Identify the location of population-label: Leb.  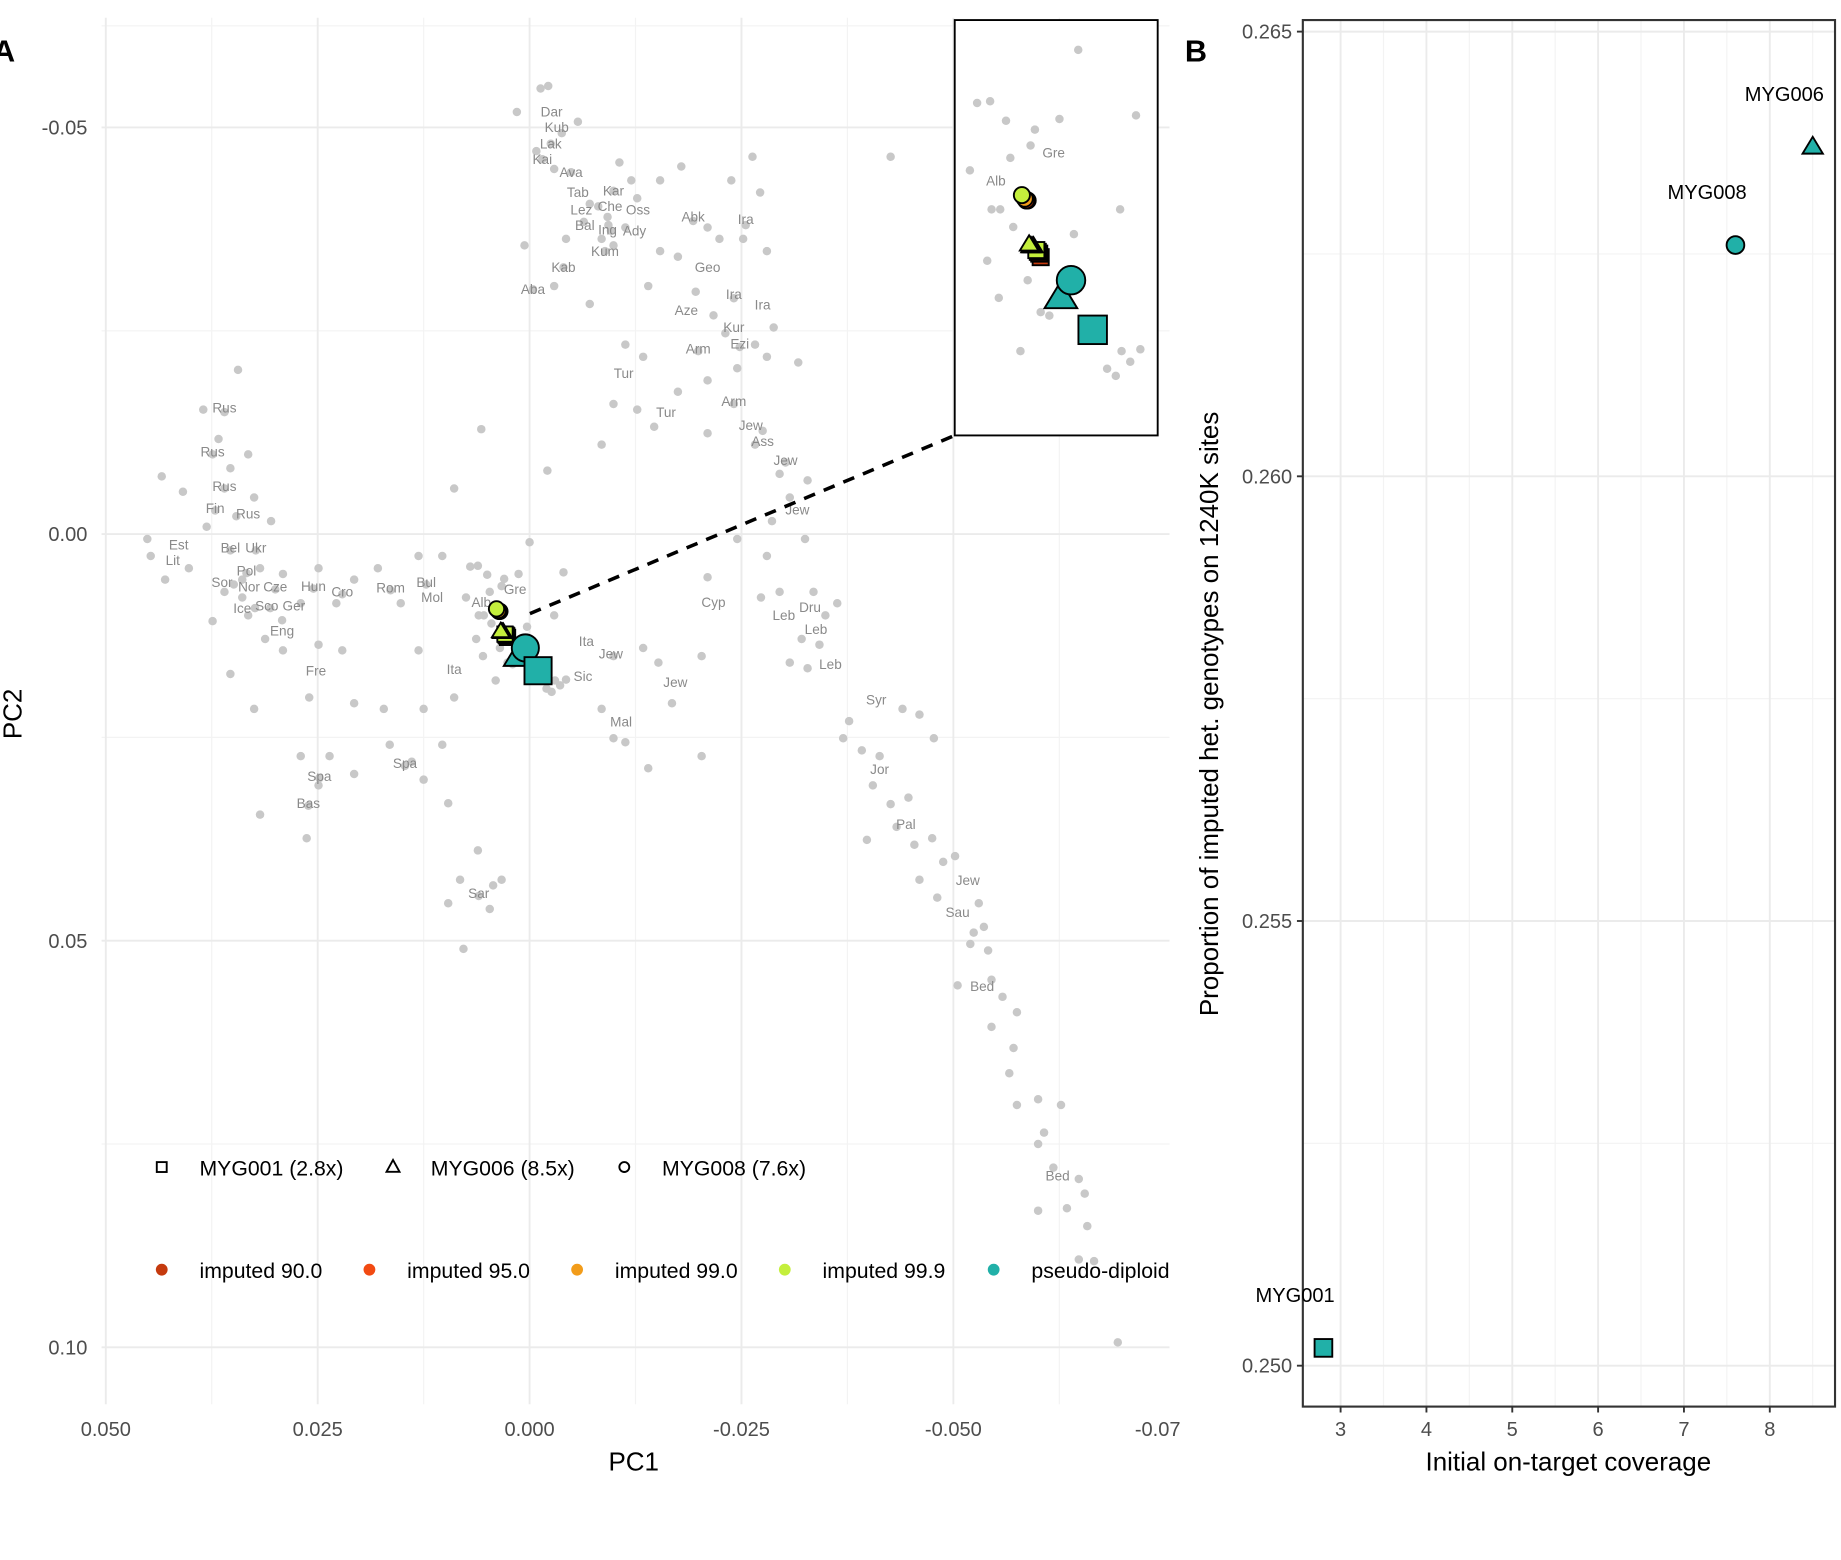
(784, 615).